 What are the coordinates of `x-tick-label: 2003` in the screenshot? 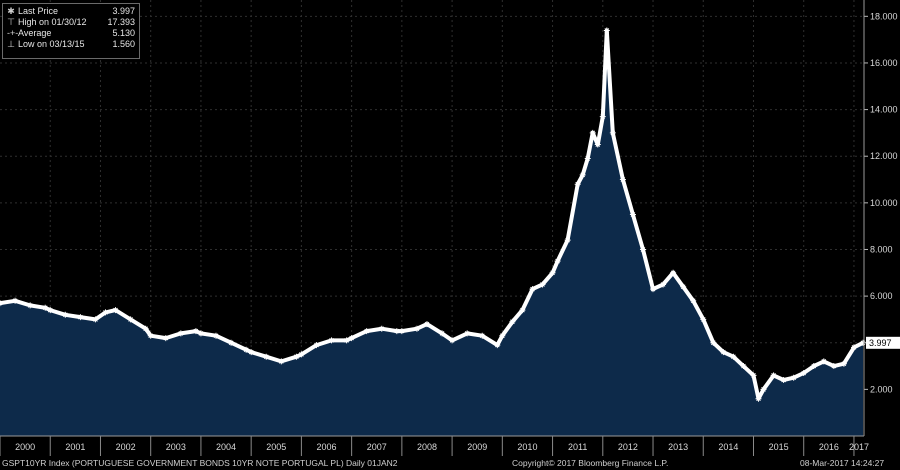 It's located at (176, 447).